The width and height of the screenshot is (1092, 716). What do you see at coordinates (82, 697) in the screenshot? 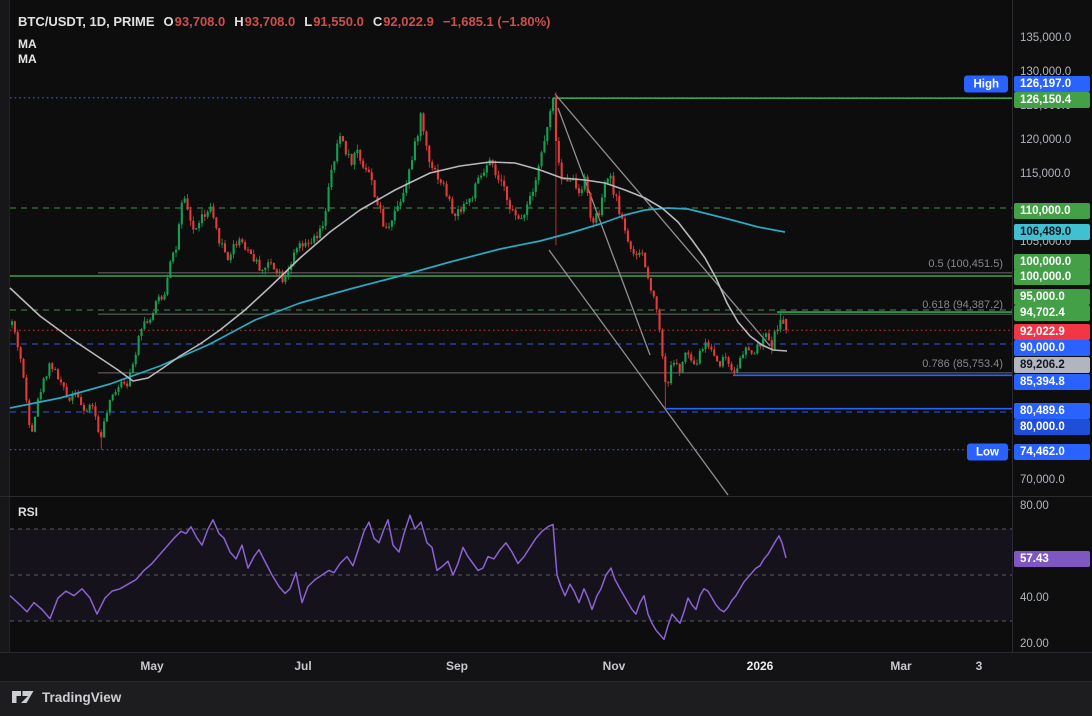
I see `tradingview-logo-text: TradingView` at bounding box center [82, 697].